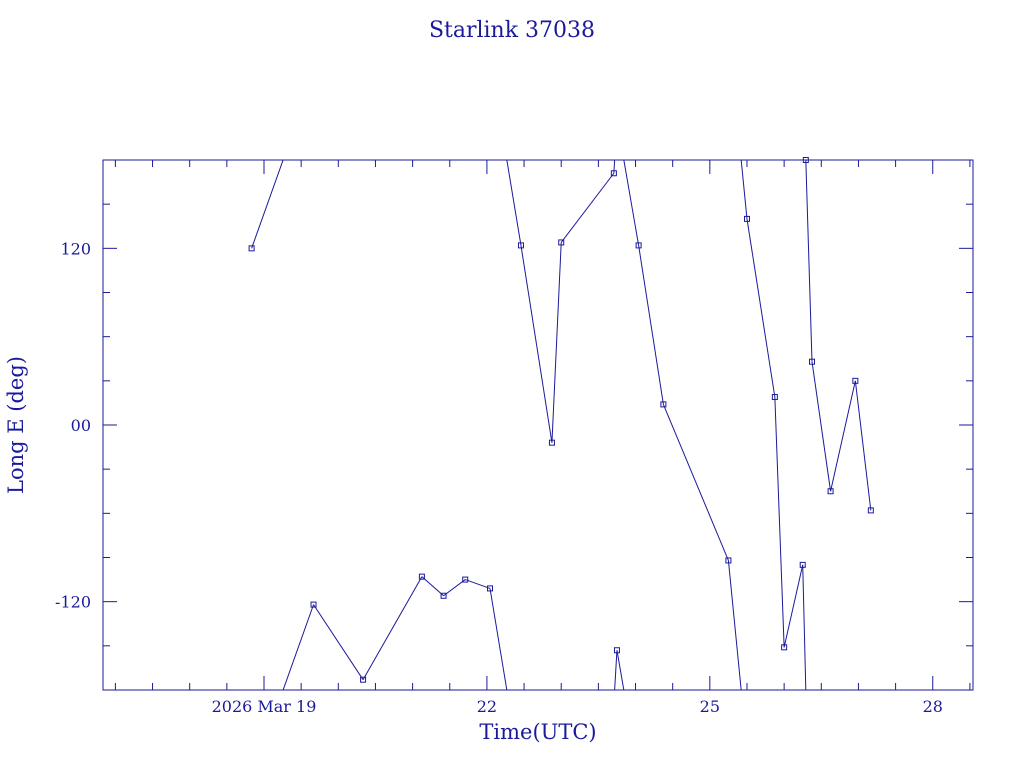 This screenshot has height=768, width=1024. I want to click on x-tick-label: 25, so click(710, 706).